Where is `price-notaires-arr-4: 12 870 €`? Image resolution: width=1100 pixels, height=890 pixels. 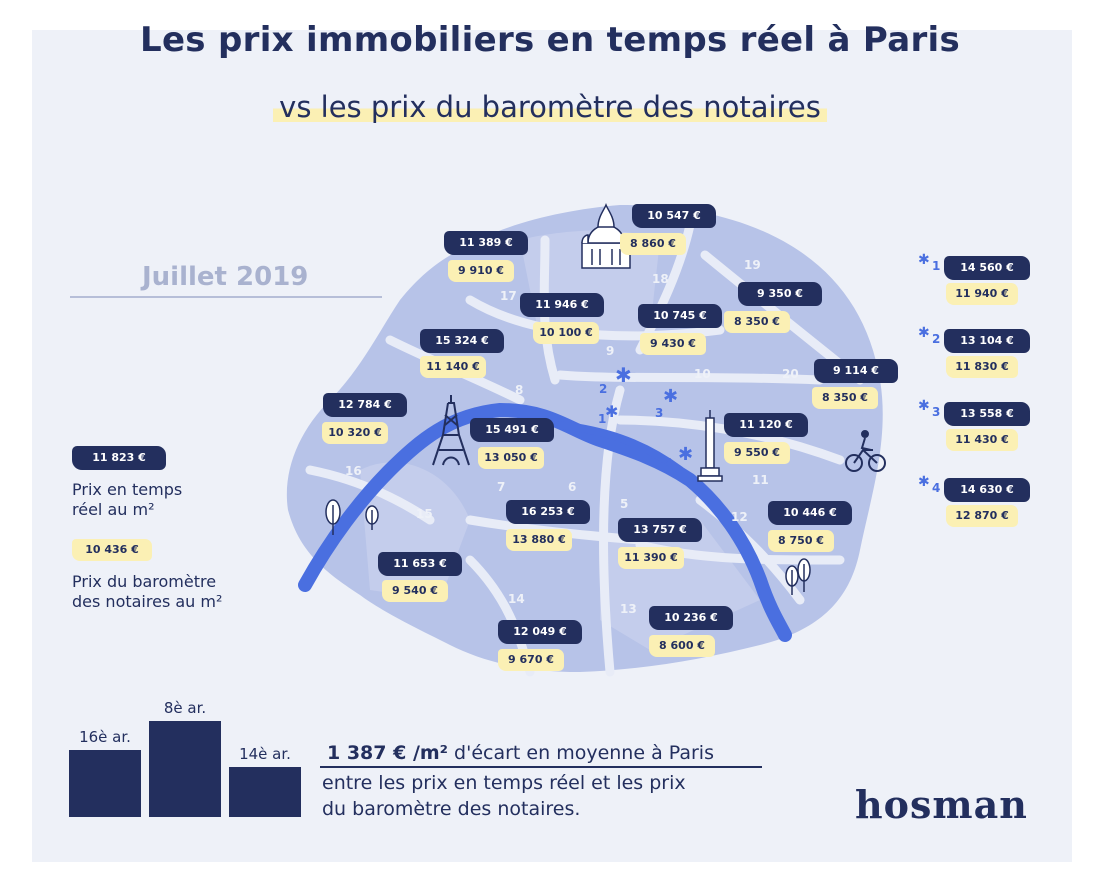 price-notaires-arr-4: 12 870 € is located at coordinates (982, 516).